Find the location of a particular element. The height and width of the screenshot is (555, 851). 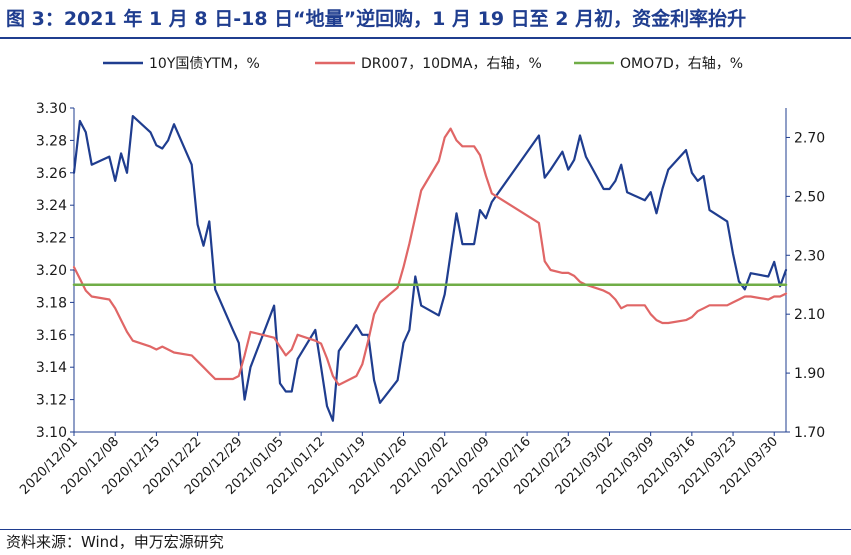

y-left-tick-label: 3.12 is located at coordinates (51, 401).